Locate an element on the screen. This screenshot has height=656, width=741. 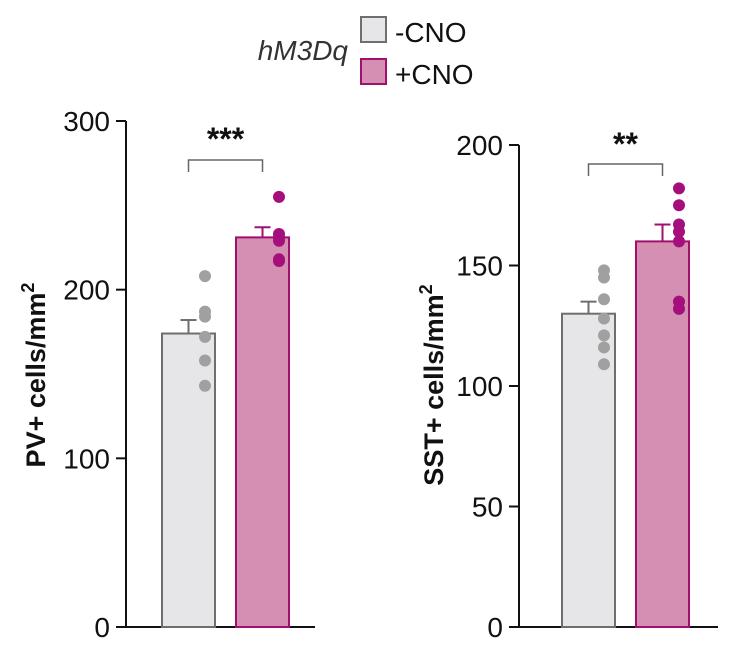
y-axis-title-sst: SST+ cells/mm2 is located at coordinates (432, 384).